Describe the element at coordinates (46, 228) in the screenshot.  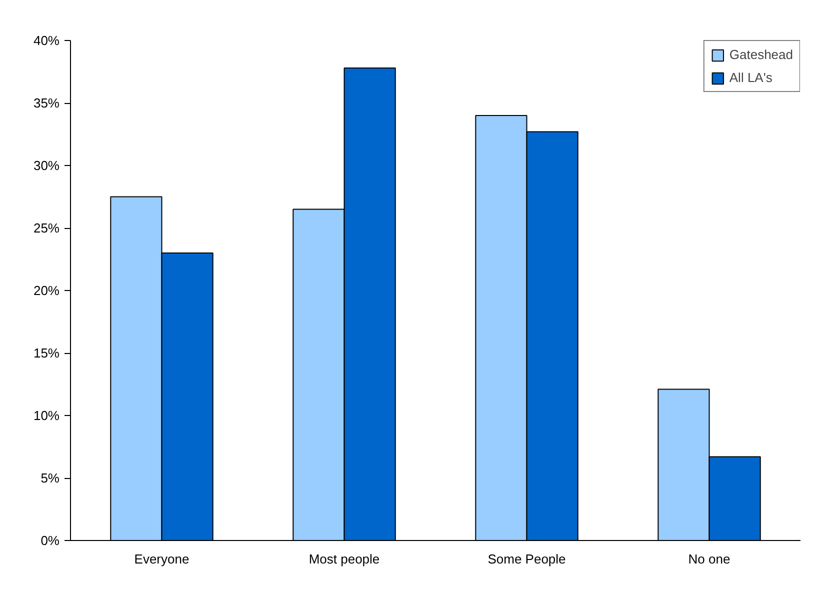
I see `y-tick-label: 25%` at that location.